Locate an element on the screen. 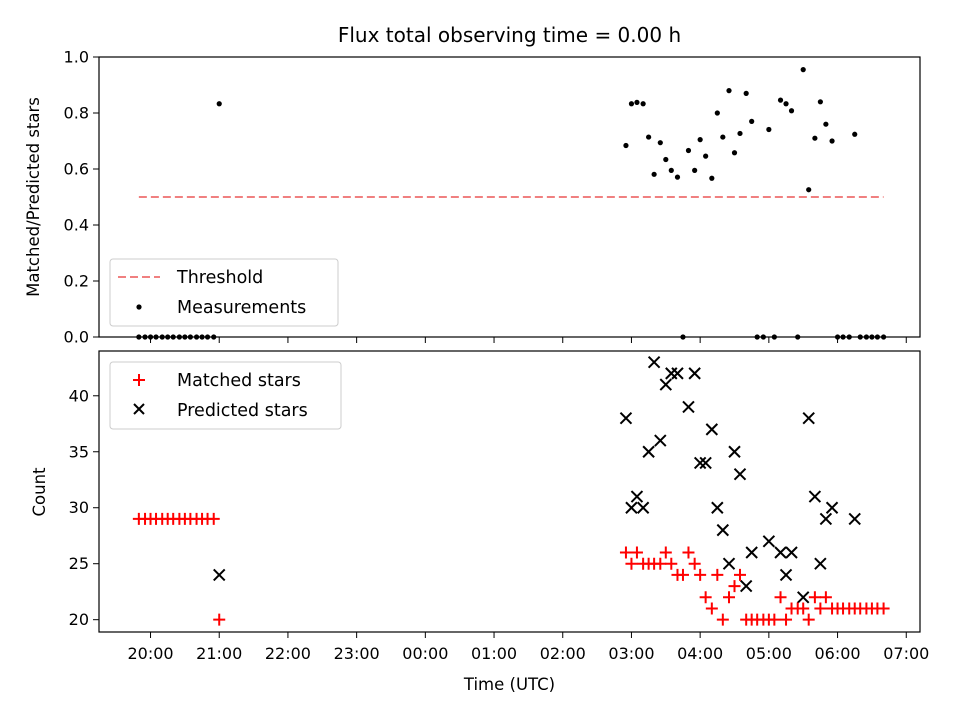 The height and width of the screenshot is (720, 960). legend-predicted-swatch is located at coordinates (139, 409).